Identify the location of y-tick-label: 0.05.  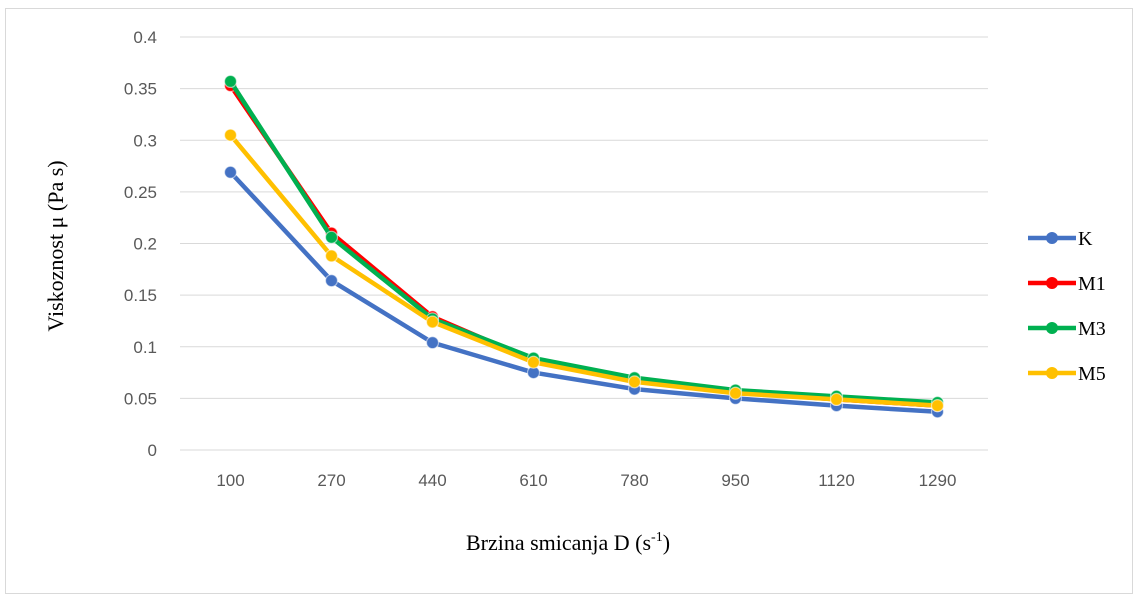
(140, 398).